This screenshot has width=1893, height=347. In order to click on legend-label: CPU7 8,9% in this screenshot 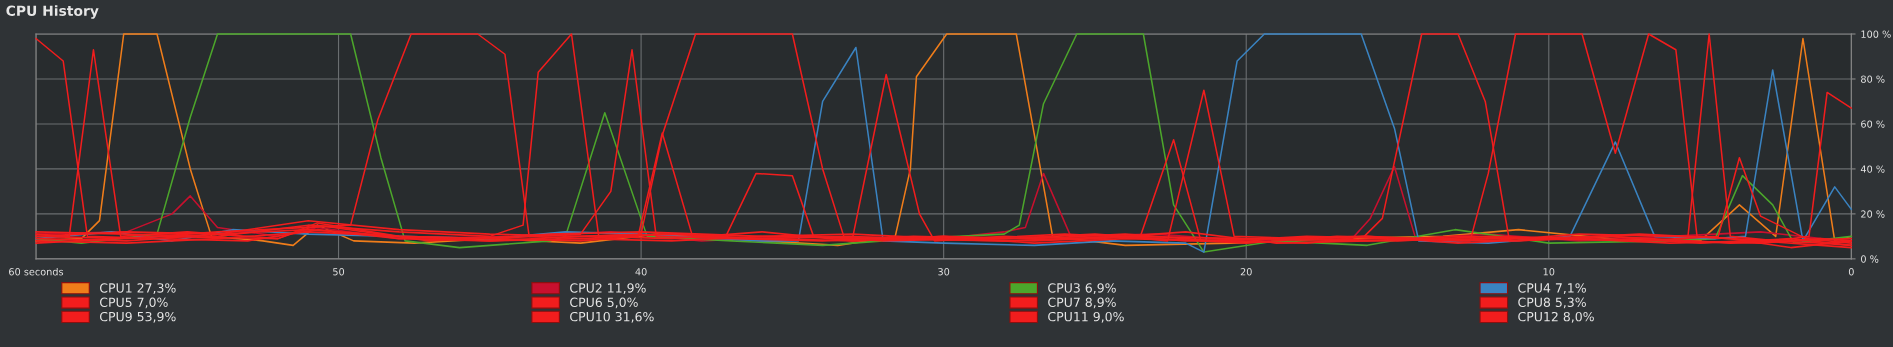, I will do `click(1082, 303)`.